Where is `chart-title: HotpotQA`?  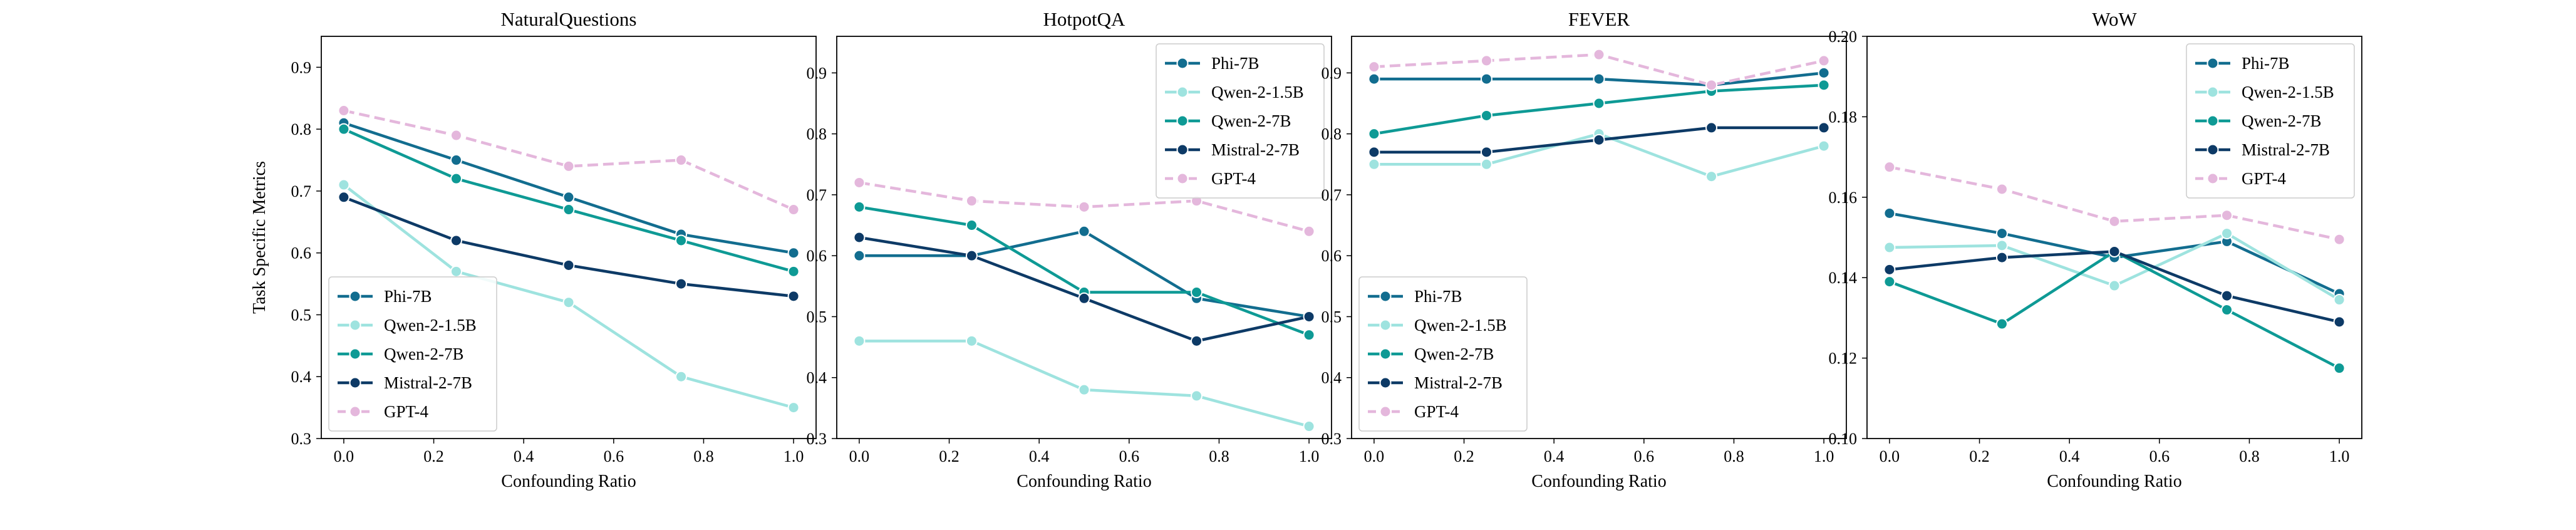 chart-title: HotpotQA is located at coordinates (1084, 19).